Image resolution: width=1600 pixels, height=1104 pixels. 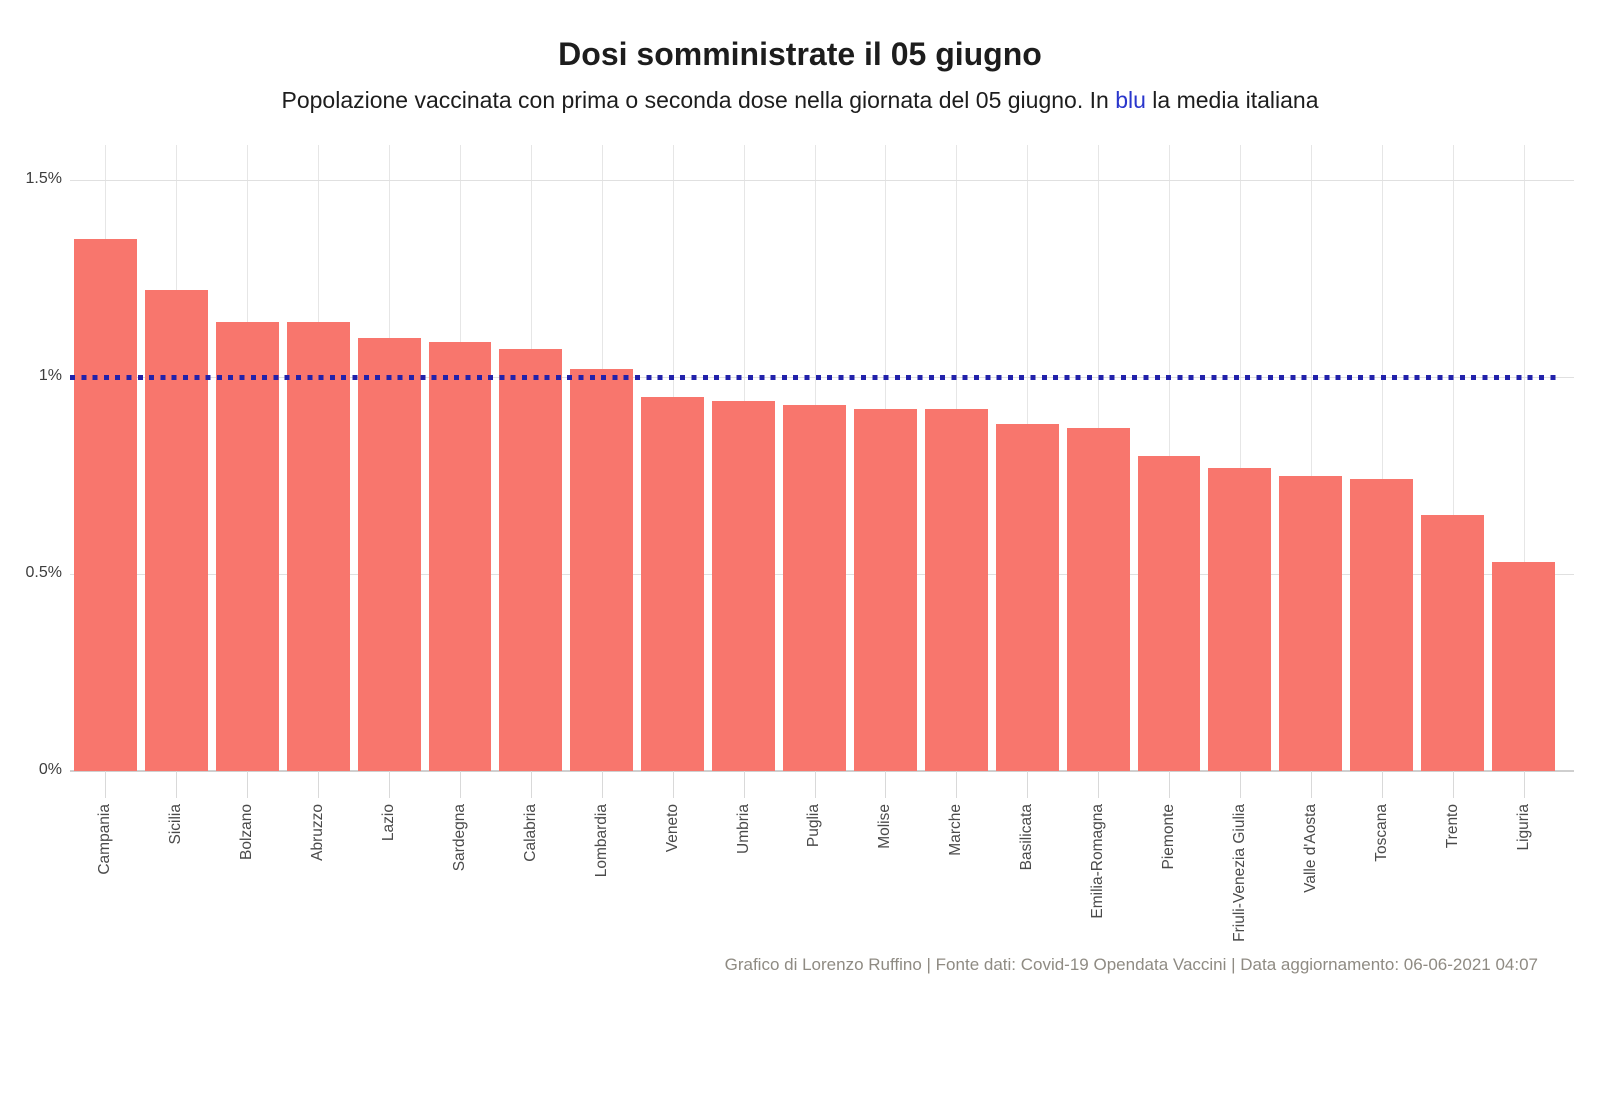 I want to click on x-label-text: Calabria, so click(x=530, y=833).